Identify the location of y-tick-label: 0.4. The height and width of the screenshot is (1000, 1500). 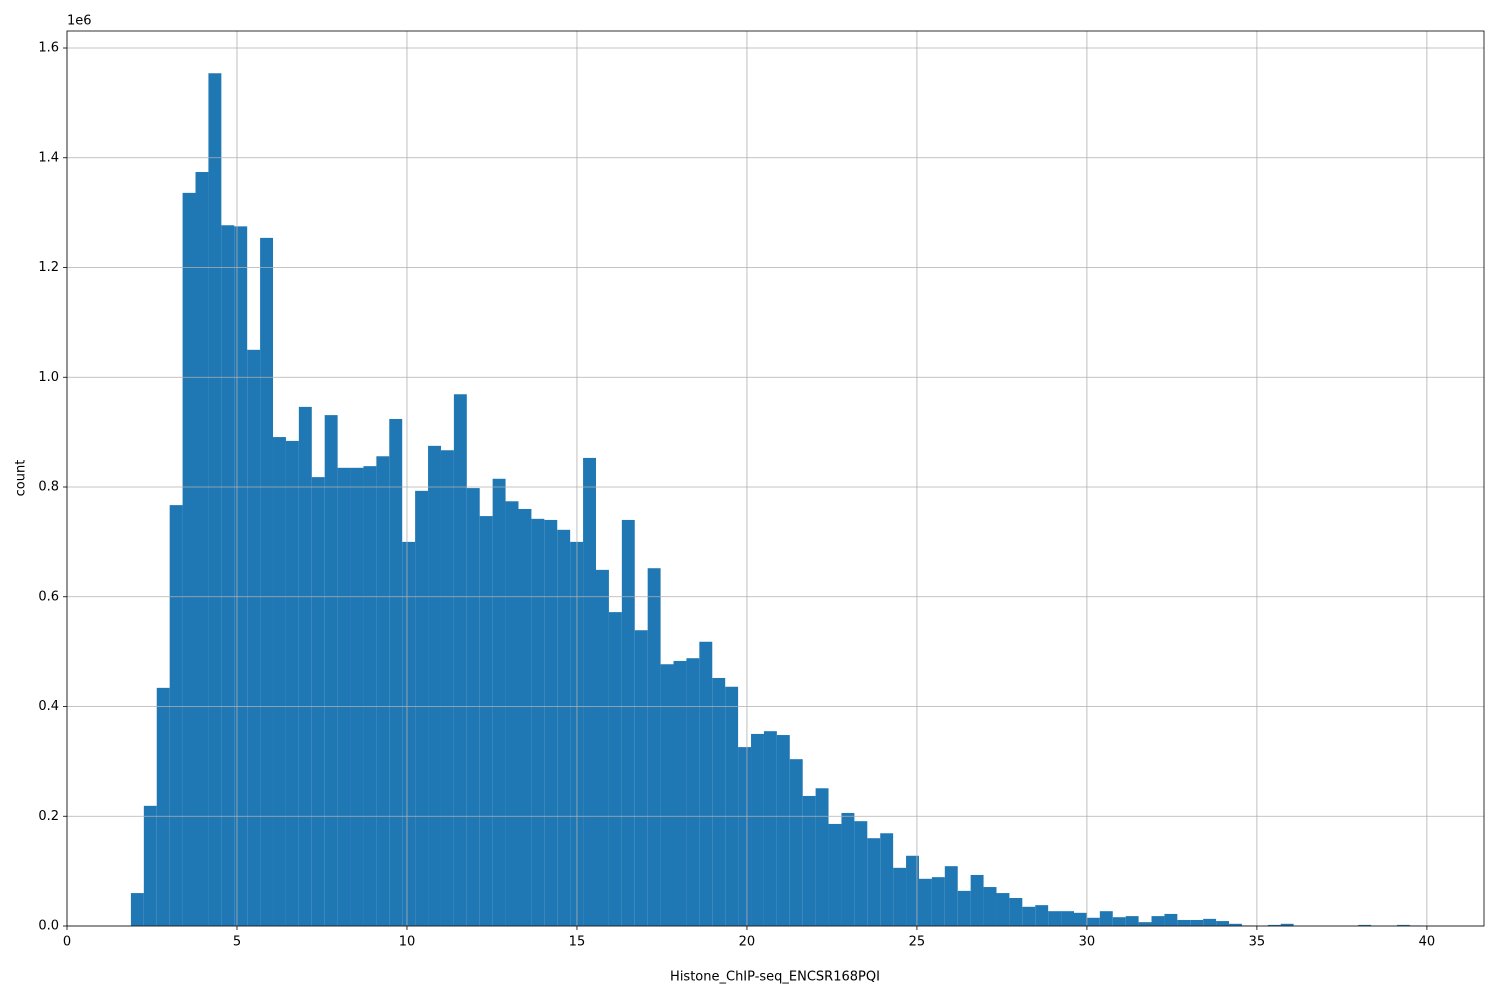
(48, 706).